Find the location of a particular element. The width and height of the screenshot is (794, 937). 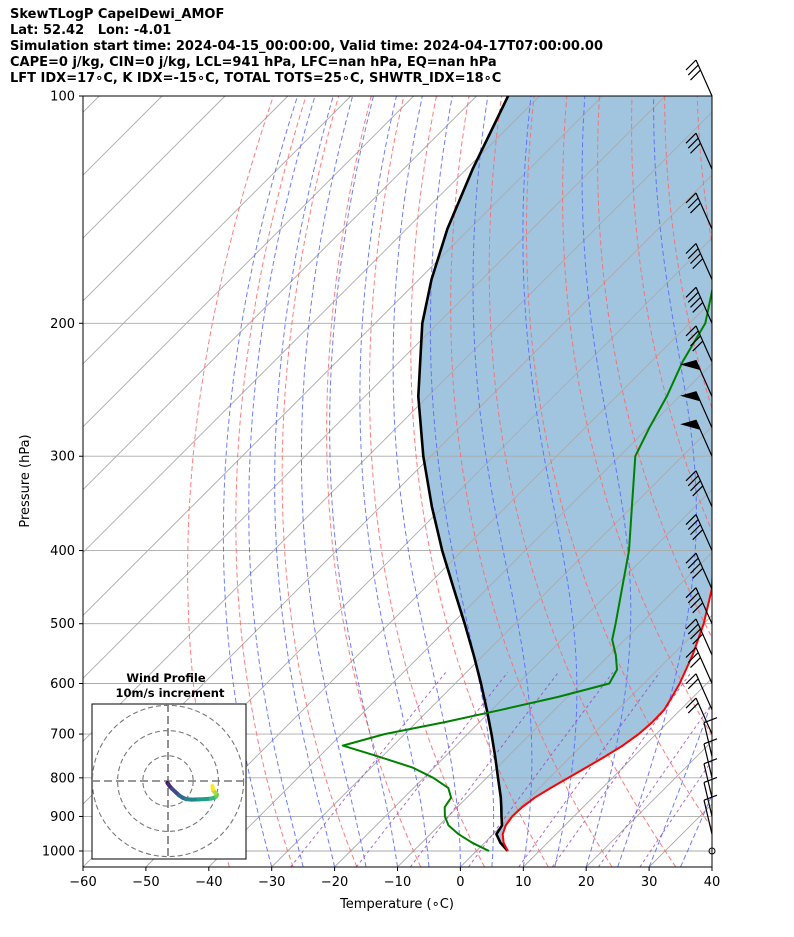

inset-title: Wind Profile is located at coordinates (166, 678).